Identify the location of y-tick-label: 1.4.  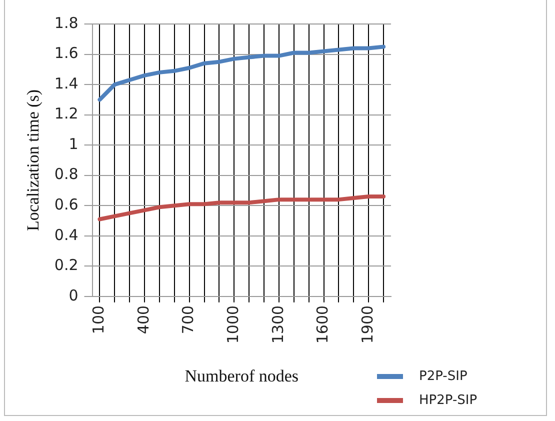
(66, 83).